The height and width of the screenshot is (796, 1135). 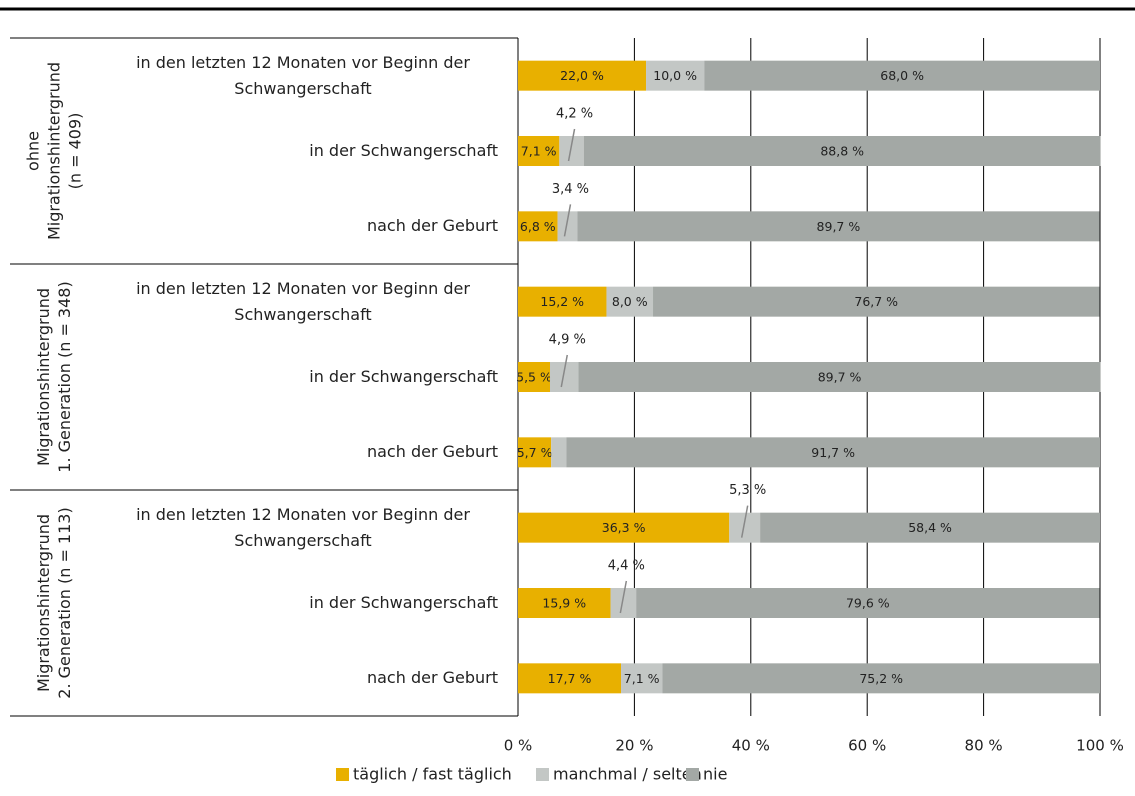 What do you see at coordinates (751, 746) in the screenshot?
I see `x-tick-label: 40 %` at bounding box center [751, 746].